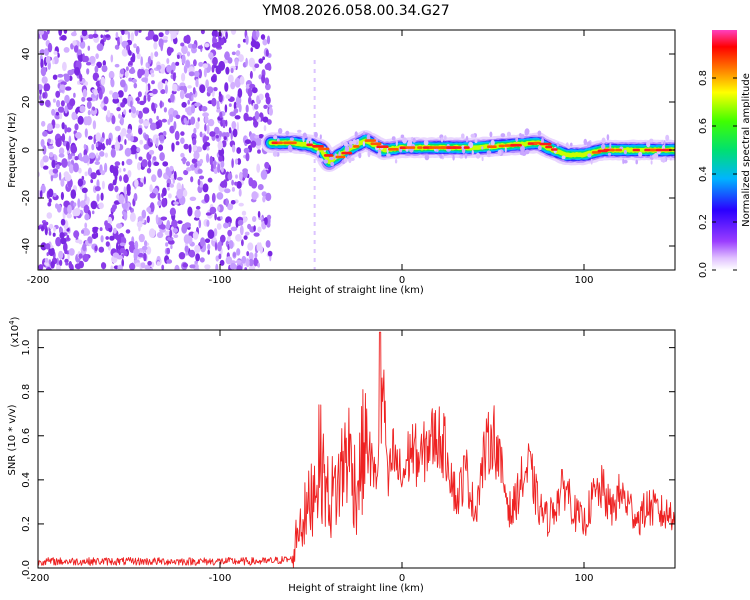 The height and width of the screenshot is (600, 750). What do you see at coordinates (220, 578) in the screenshot?
I see `snr-xtick-label: -100` at bounding box center [220, 578].